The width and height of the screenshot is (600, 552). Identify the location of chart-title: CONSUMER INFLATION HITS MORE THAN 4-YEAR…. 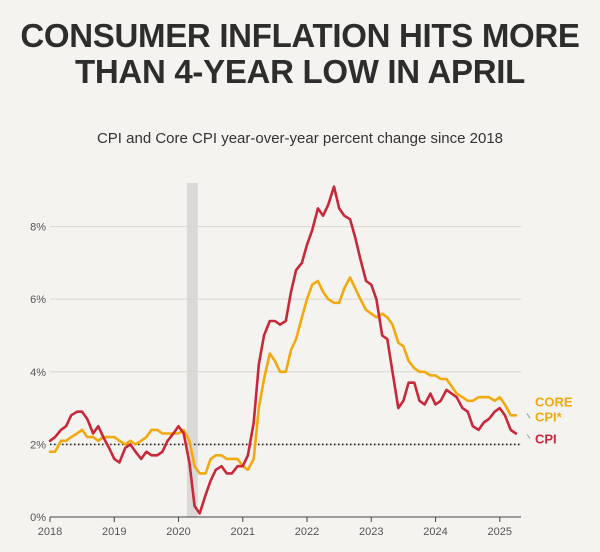
(300, 53).